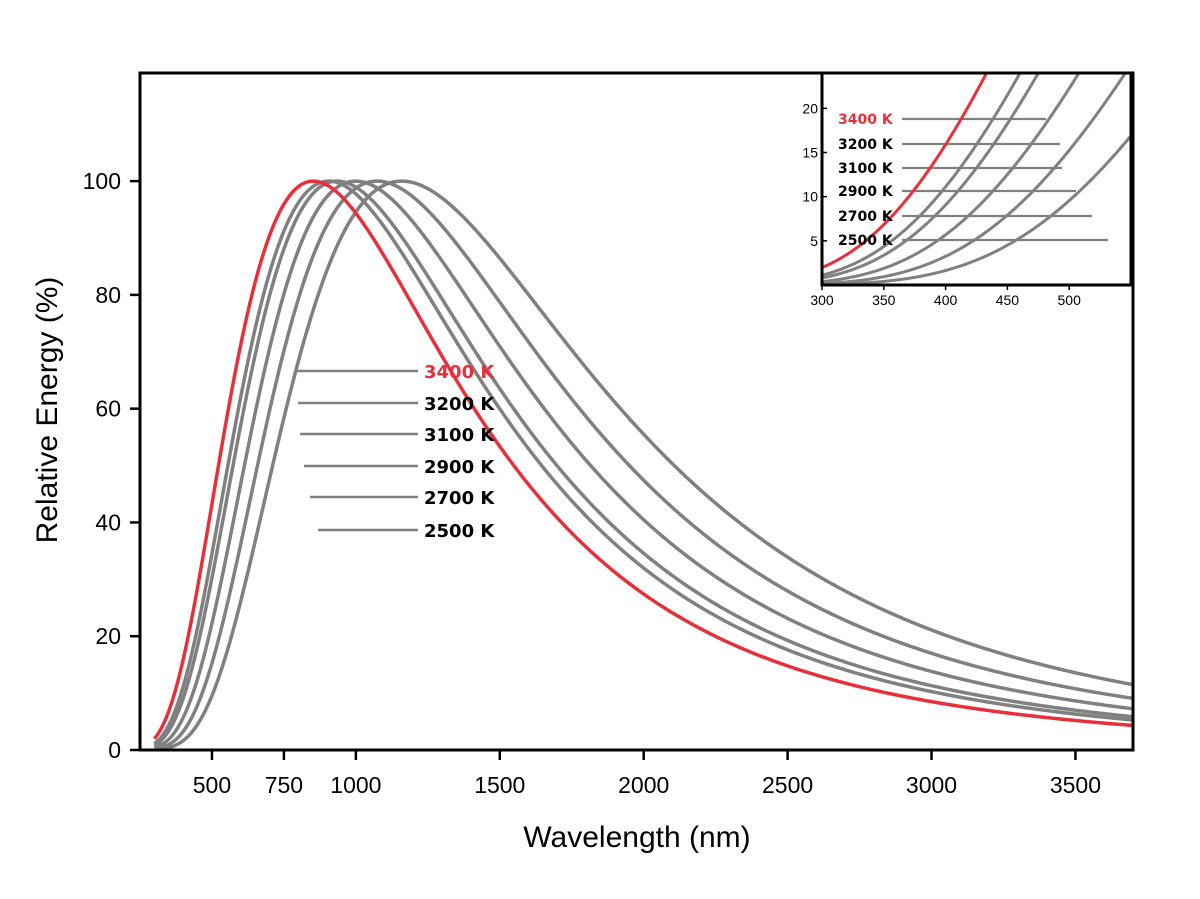  Describe the element at coordinates (108, 522) in the screenshot. I see `y-tick-label: 40` at that location.